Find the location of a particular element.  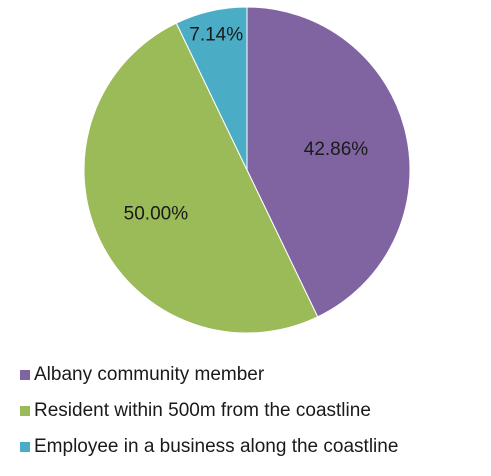

legend-label: Resident within 500m from the coastline is located at coordinates (202, 410).